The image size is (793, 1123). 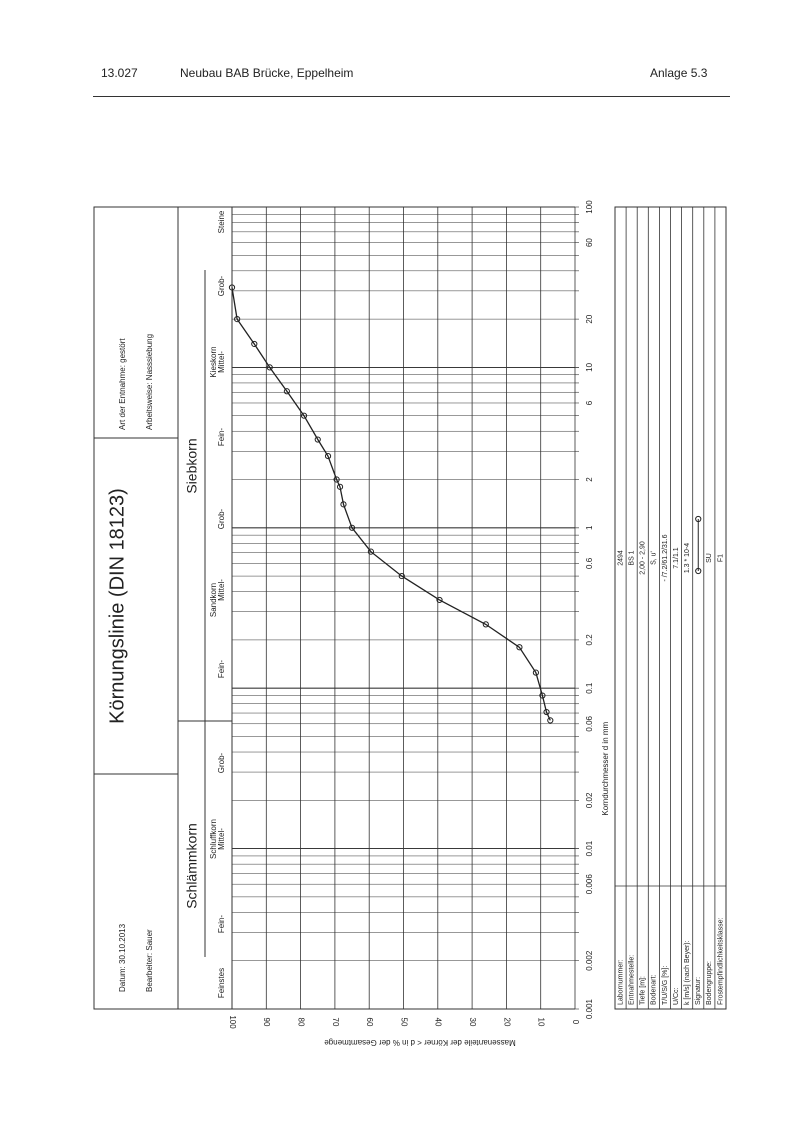 I want to click on class-schluff-grob: Grob-, so click(x=221, y=762).